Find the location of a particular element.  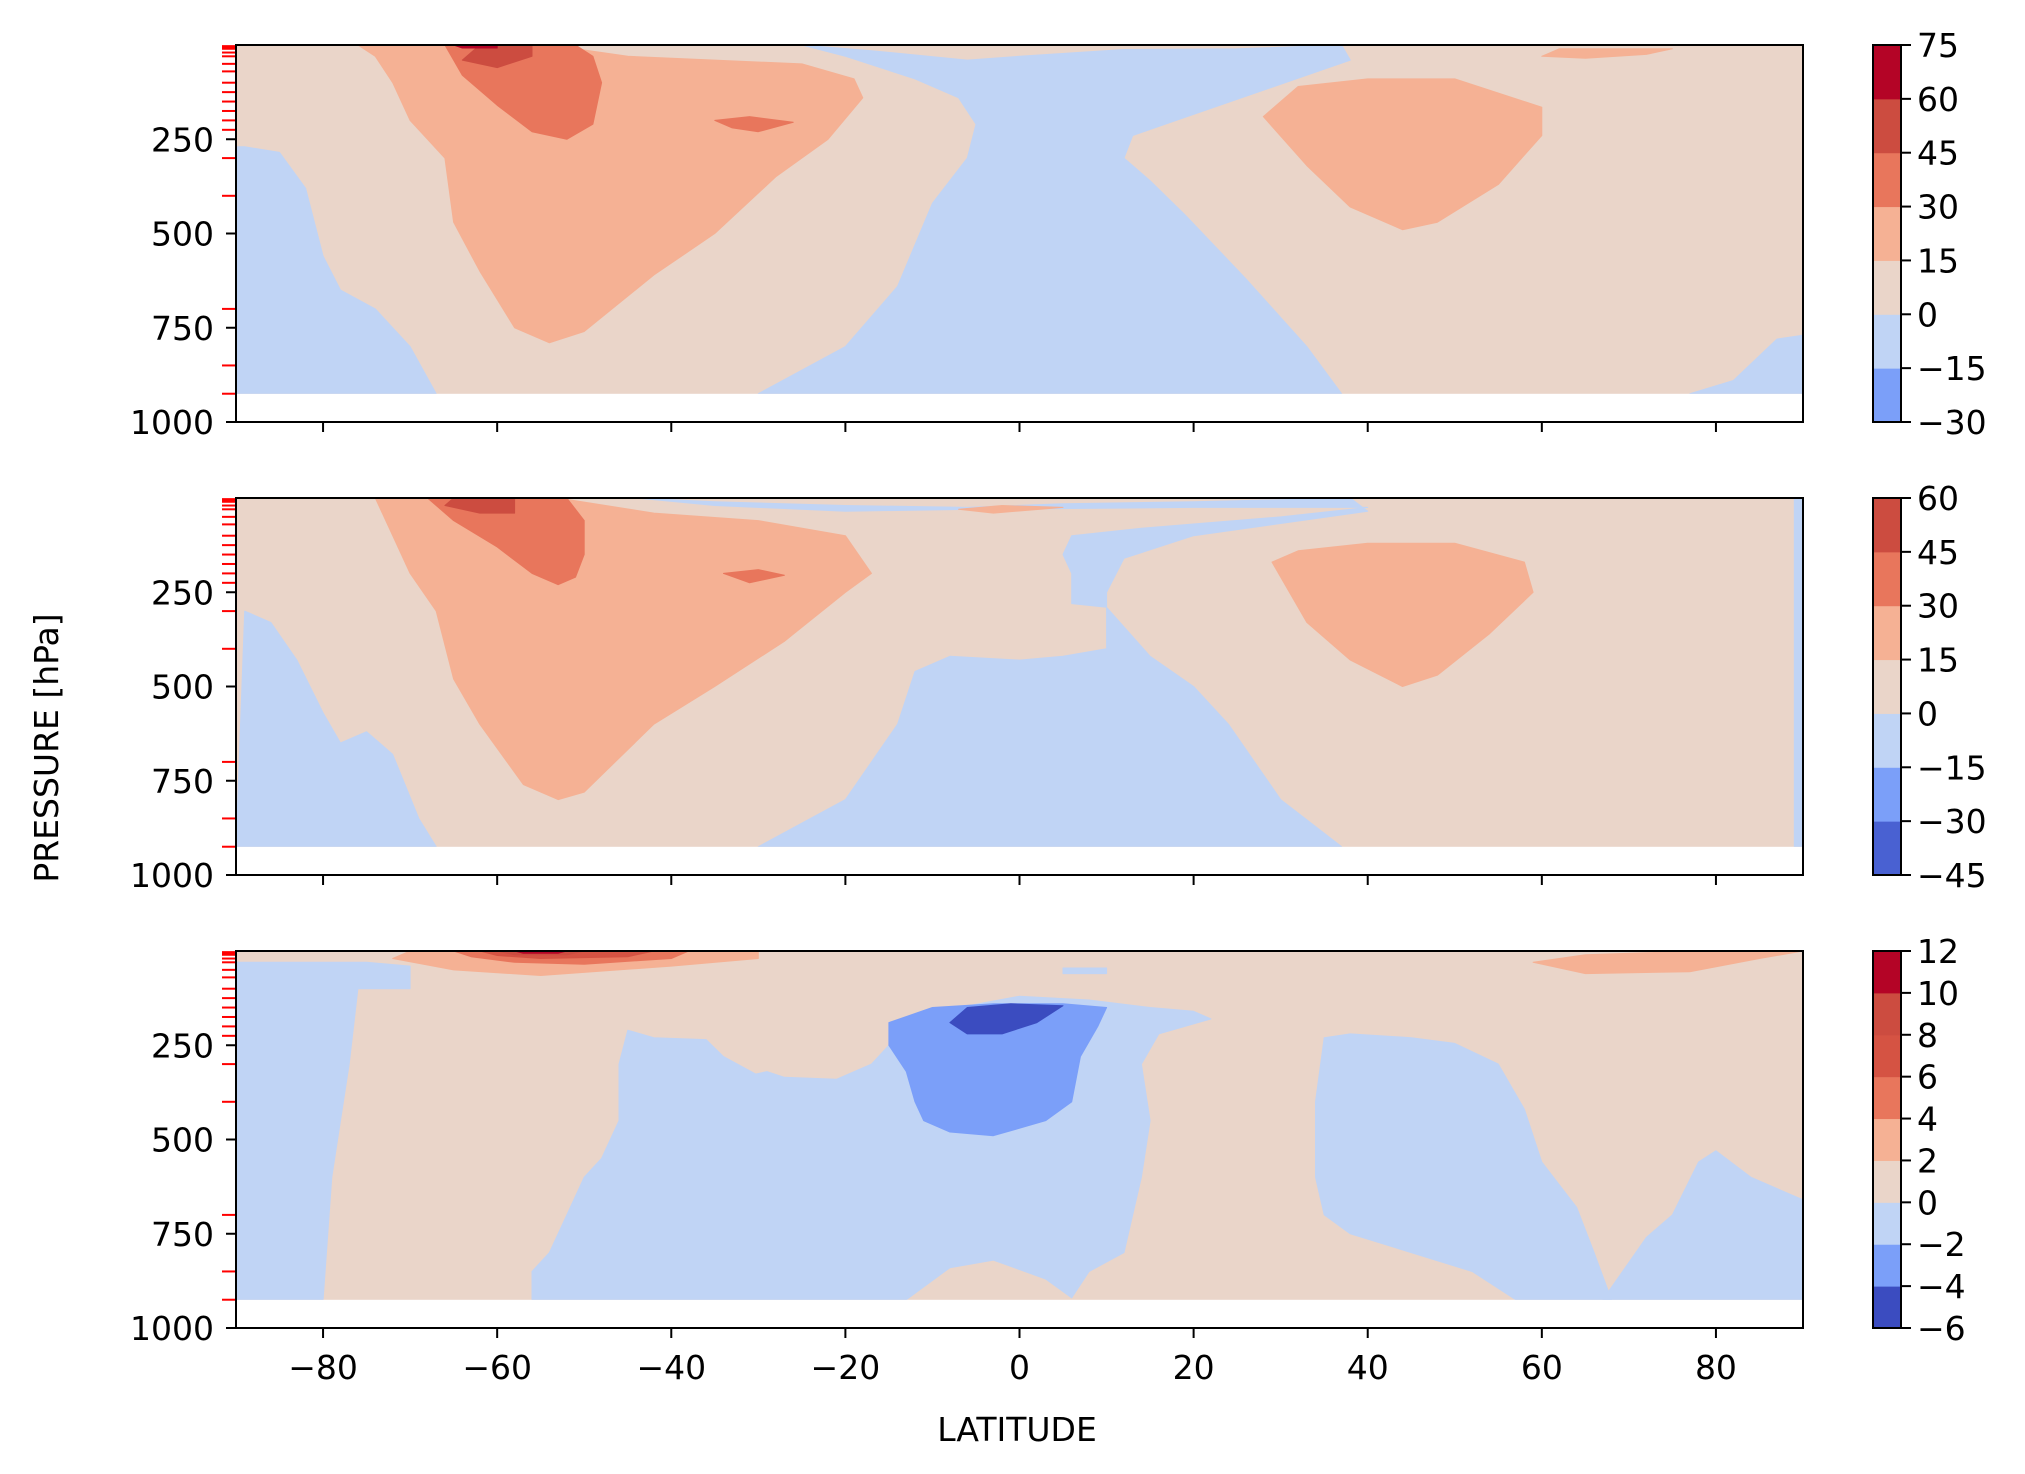

x-tick-label: −20 is located at coordinates (846, 1367).